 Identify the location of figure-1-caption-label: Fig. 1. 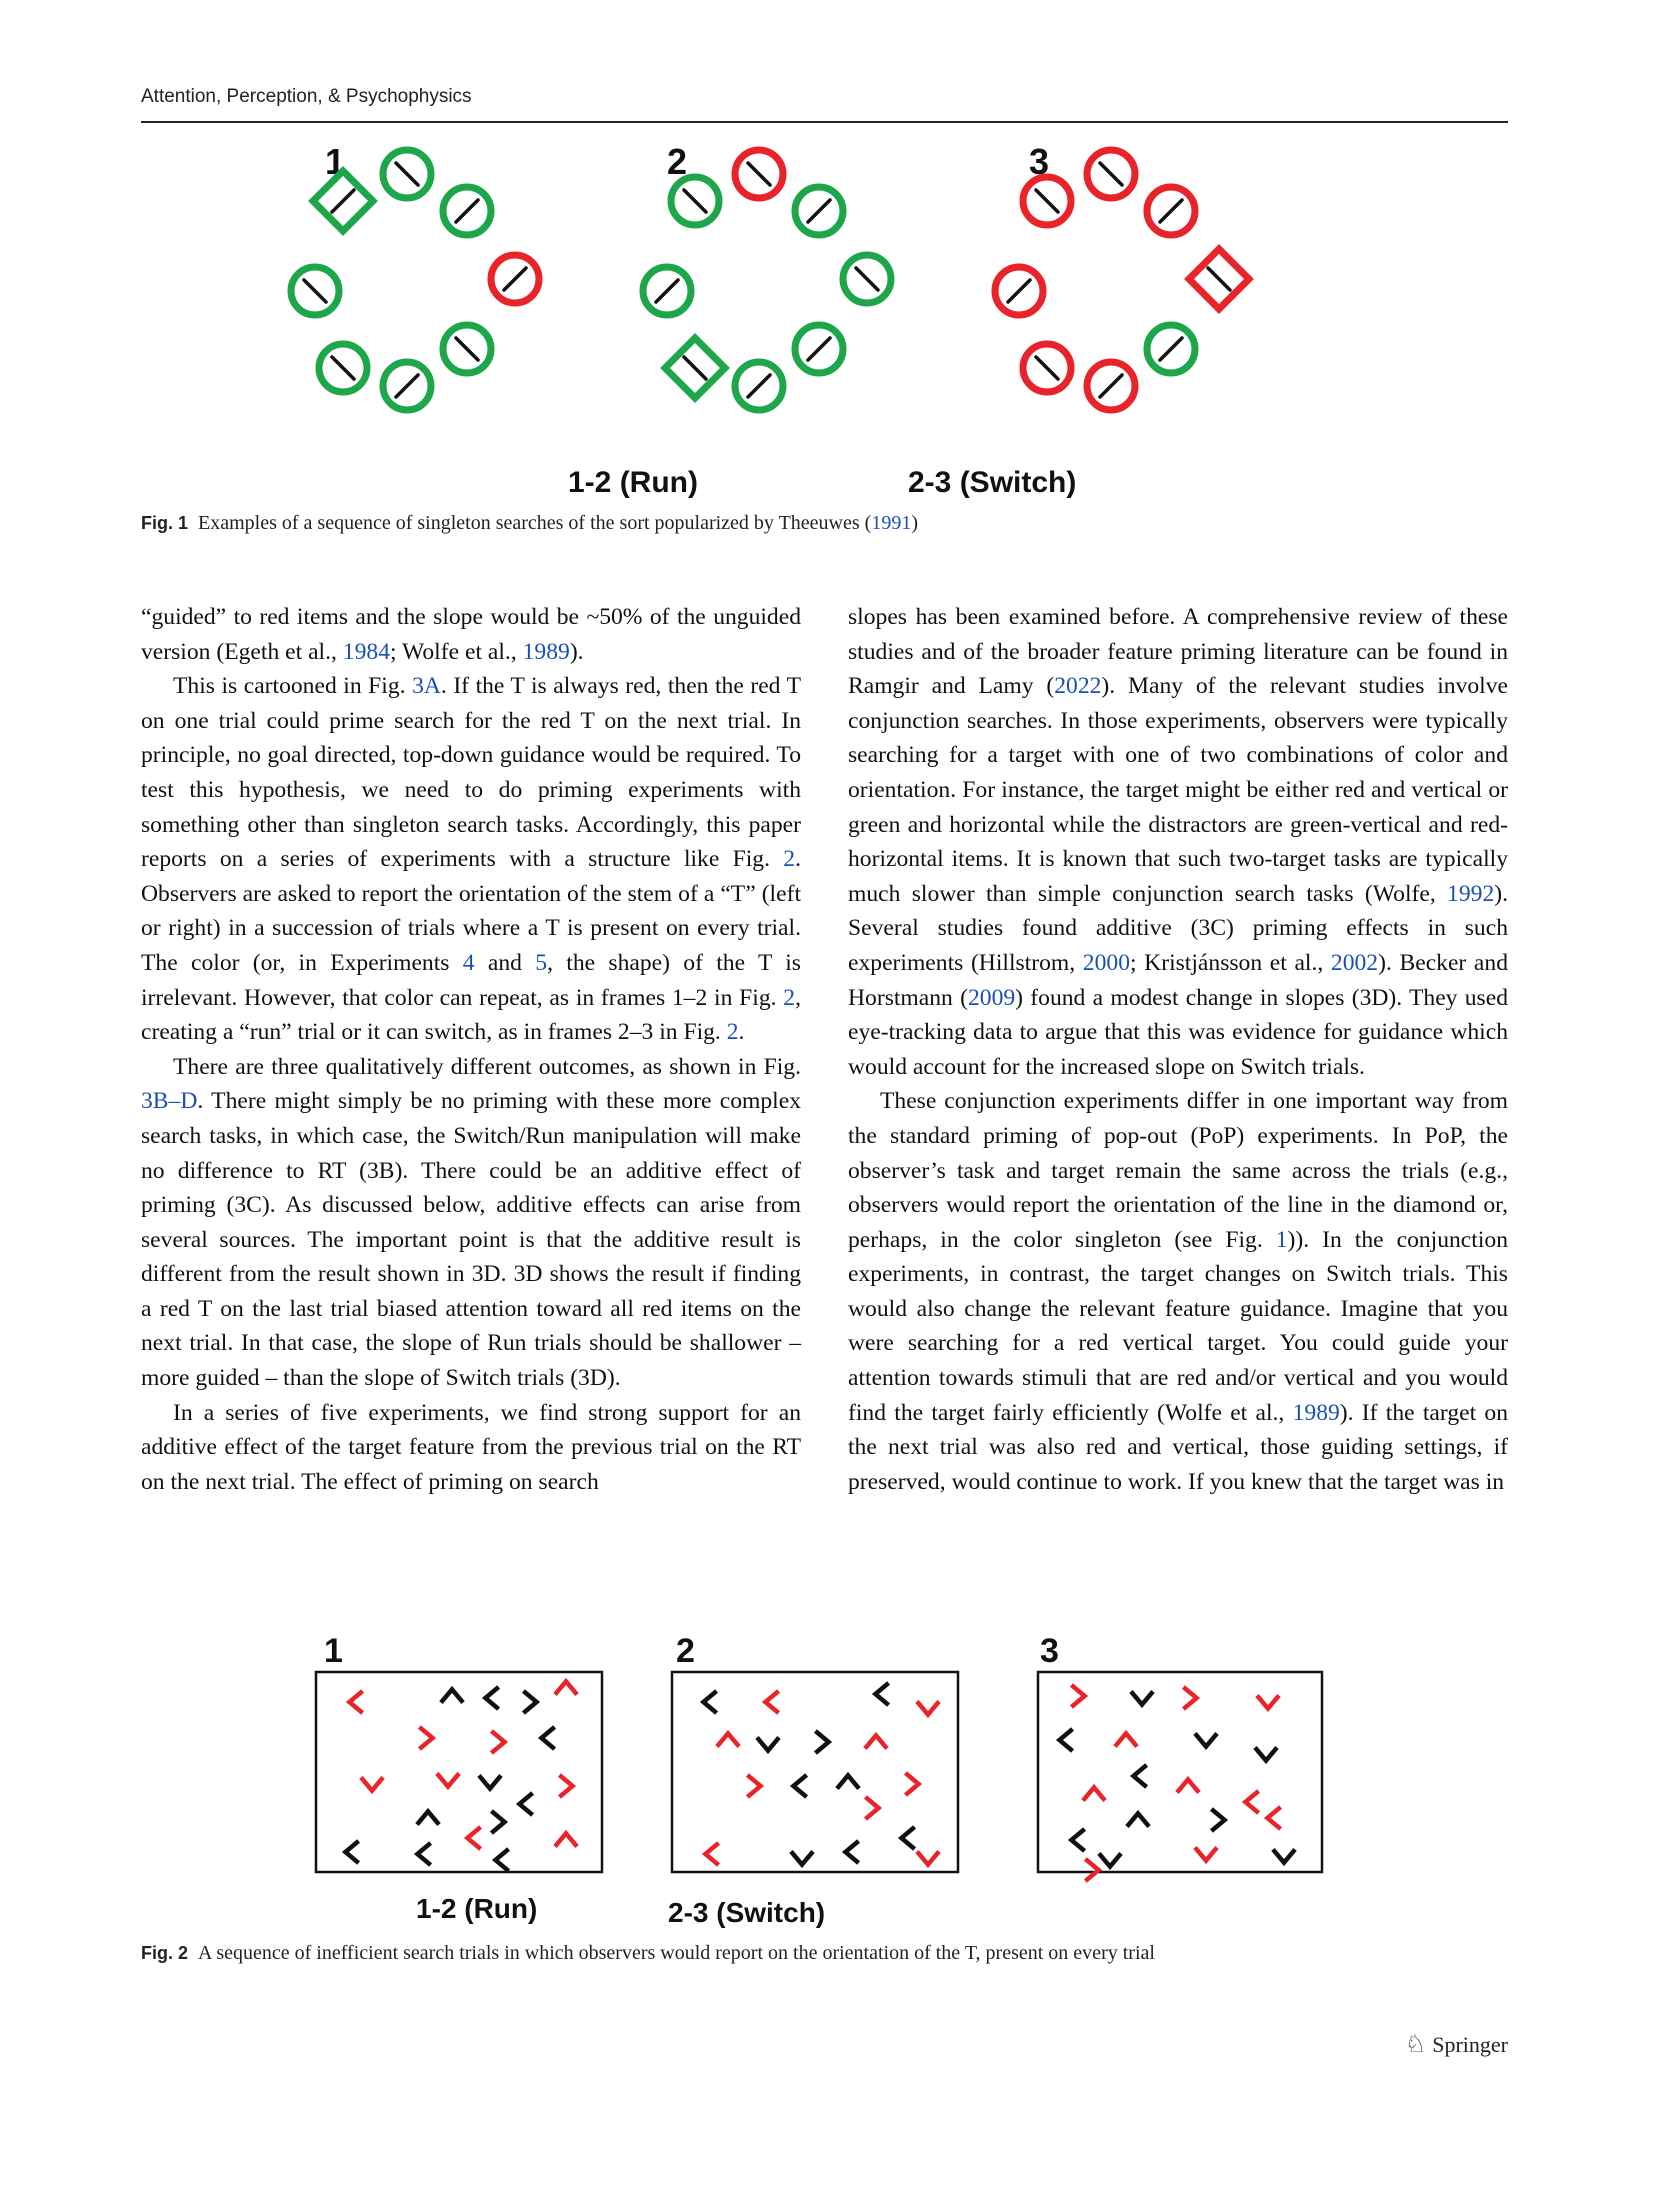
(165, 523).